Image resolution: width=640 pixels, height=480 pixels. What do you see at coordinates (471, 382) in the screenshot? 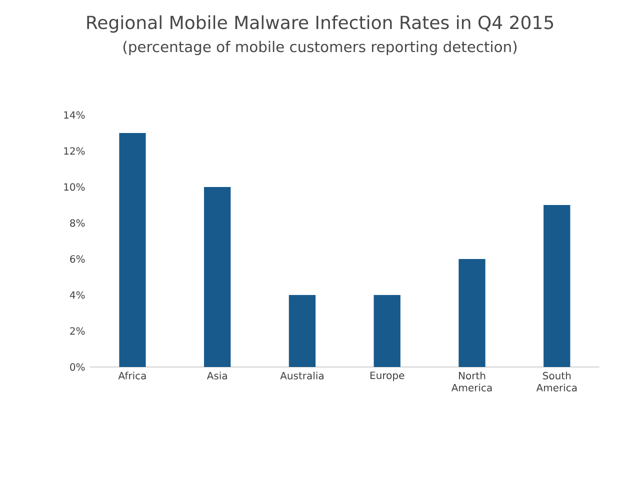
I see `x-tick-label: North America` at bounding box center [471, 382].